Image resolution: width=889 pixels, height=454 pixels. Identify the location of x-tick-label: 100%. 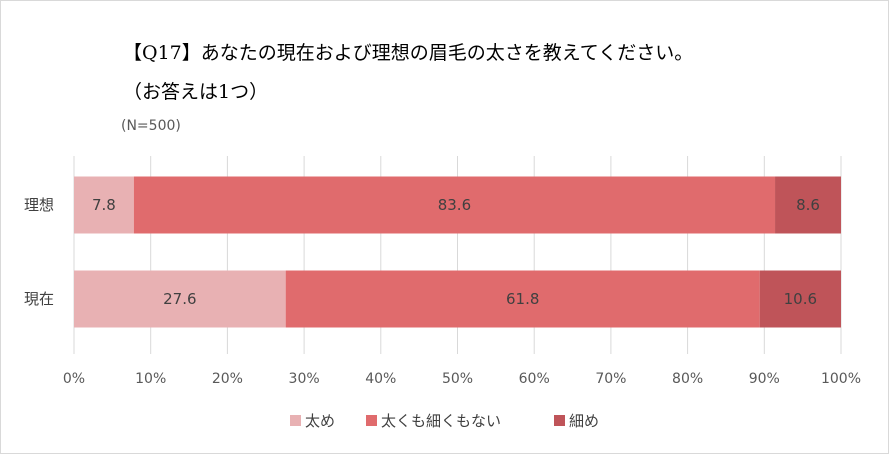
(841, 379).